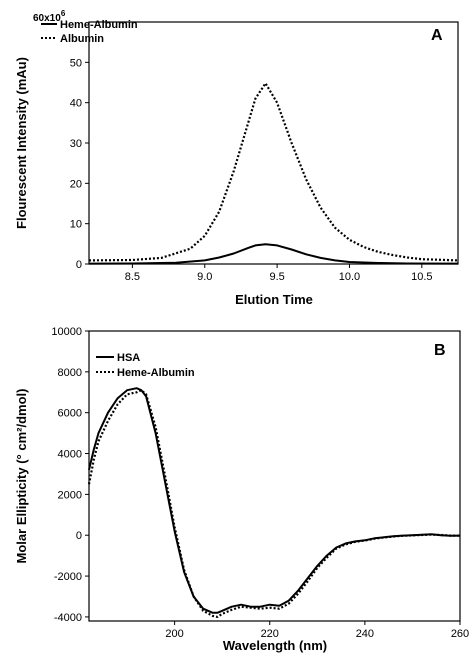 The width and height of the screenshot is (472, 654). Describe the element at coordinates (365, 634) in the screenshot. I see `panel-b-x-tick-label: 240` at that location.